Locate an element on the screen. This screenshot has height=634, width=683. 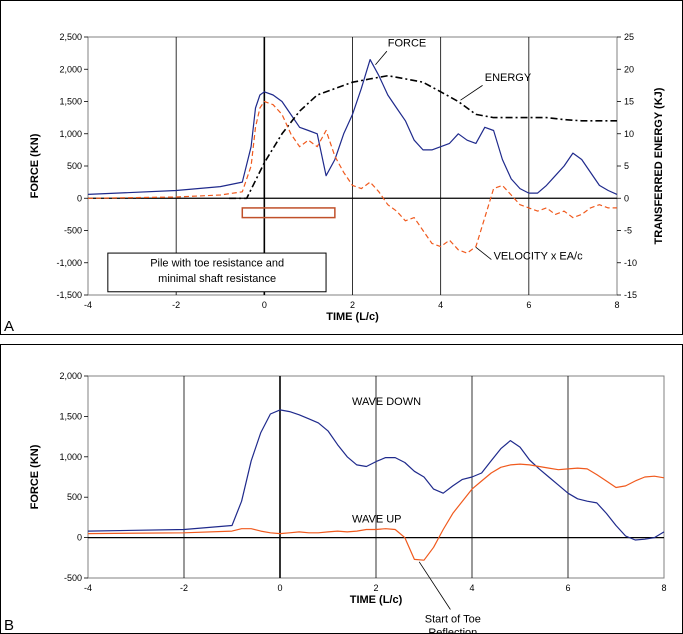
y2-tick-label: 10 is located at coordinates (629, 134).